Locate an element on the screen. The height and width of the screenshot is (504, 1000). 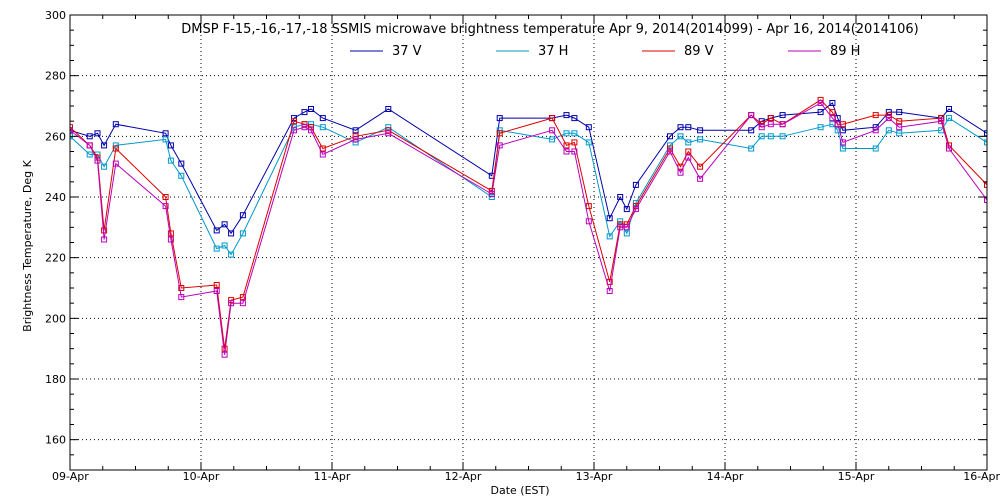
x-tick-label: 11-Apr is located at coordinates (332, 476).